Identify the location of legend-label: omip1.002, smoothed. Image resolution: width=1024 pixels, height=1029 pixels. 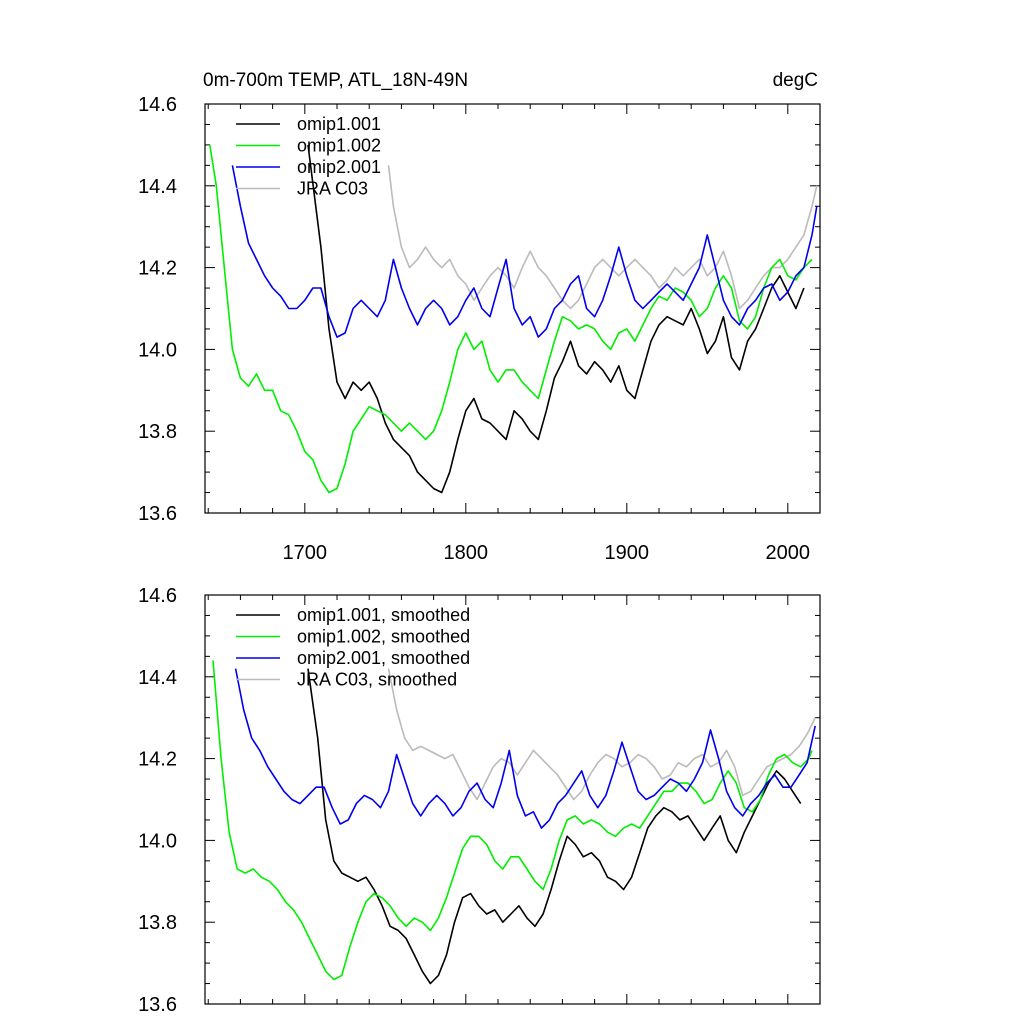
(383, 637).